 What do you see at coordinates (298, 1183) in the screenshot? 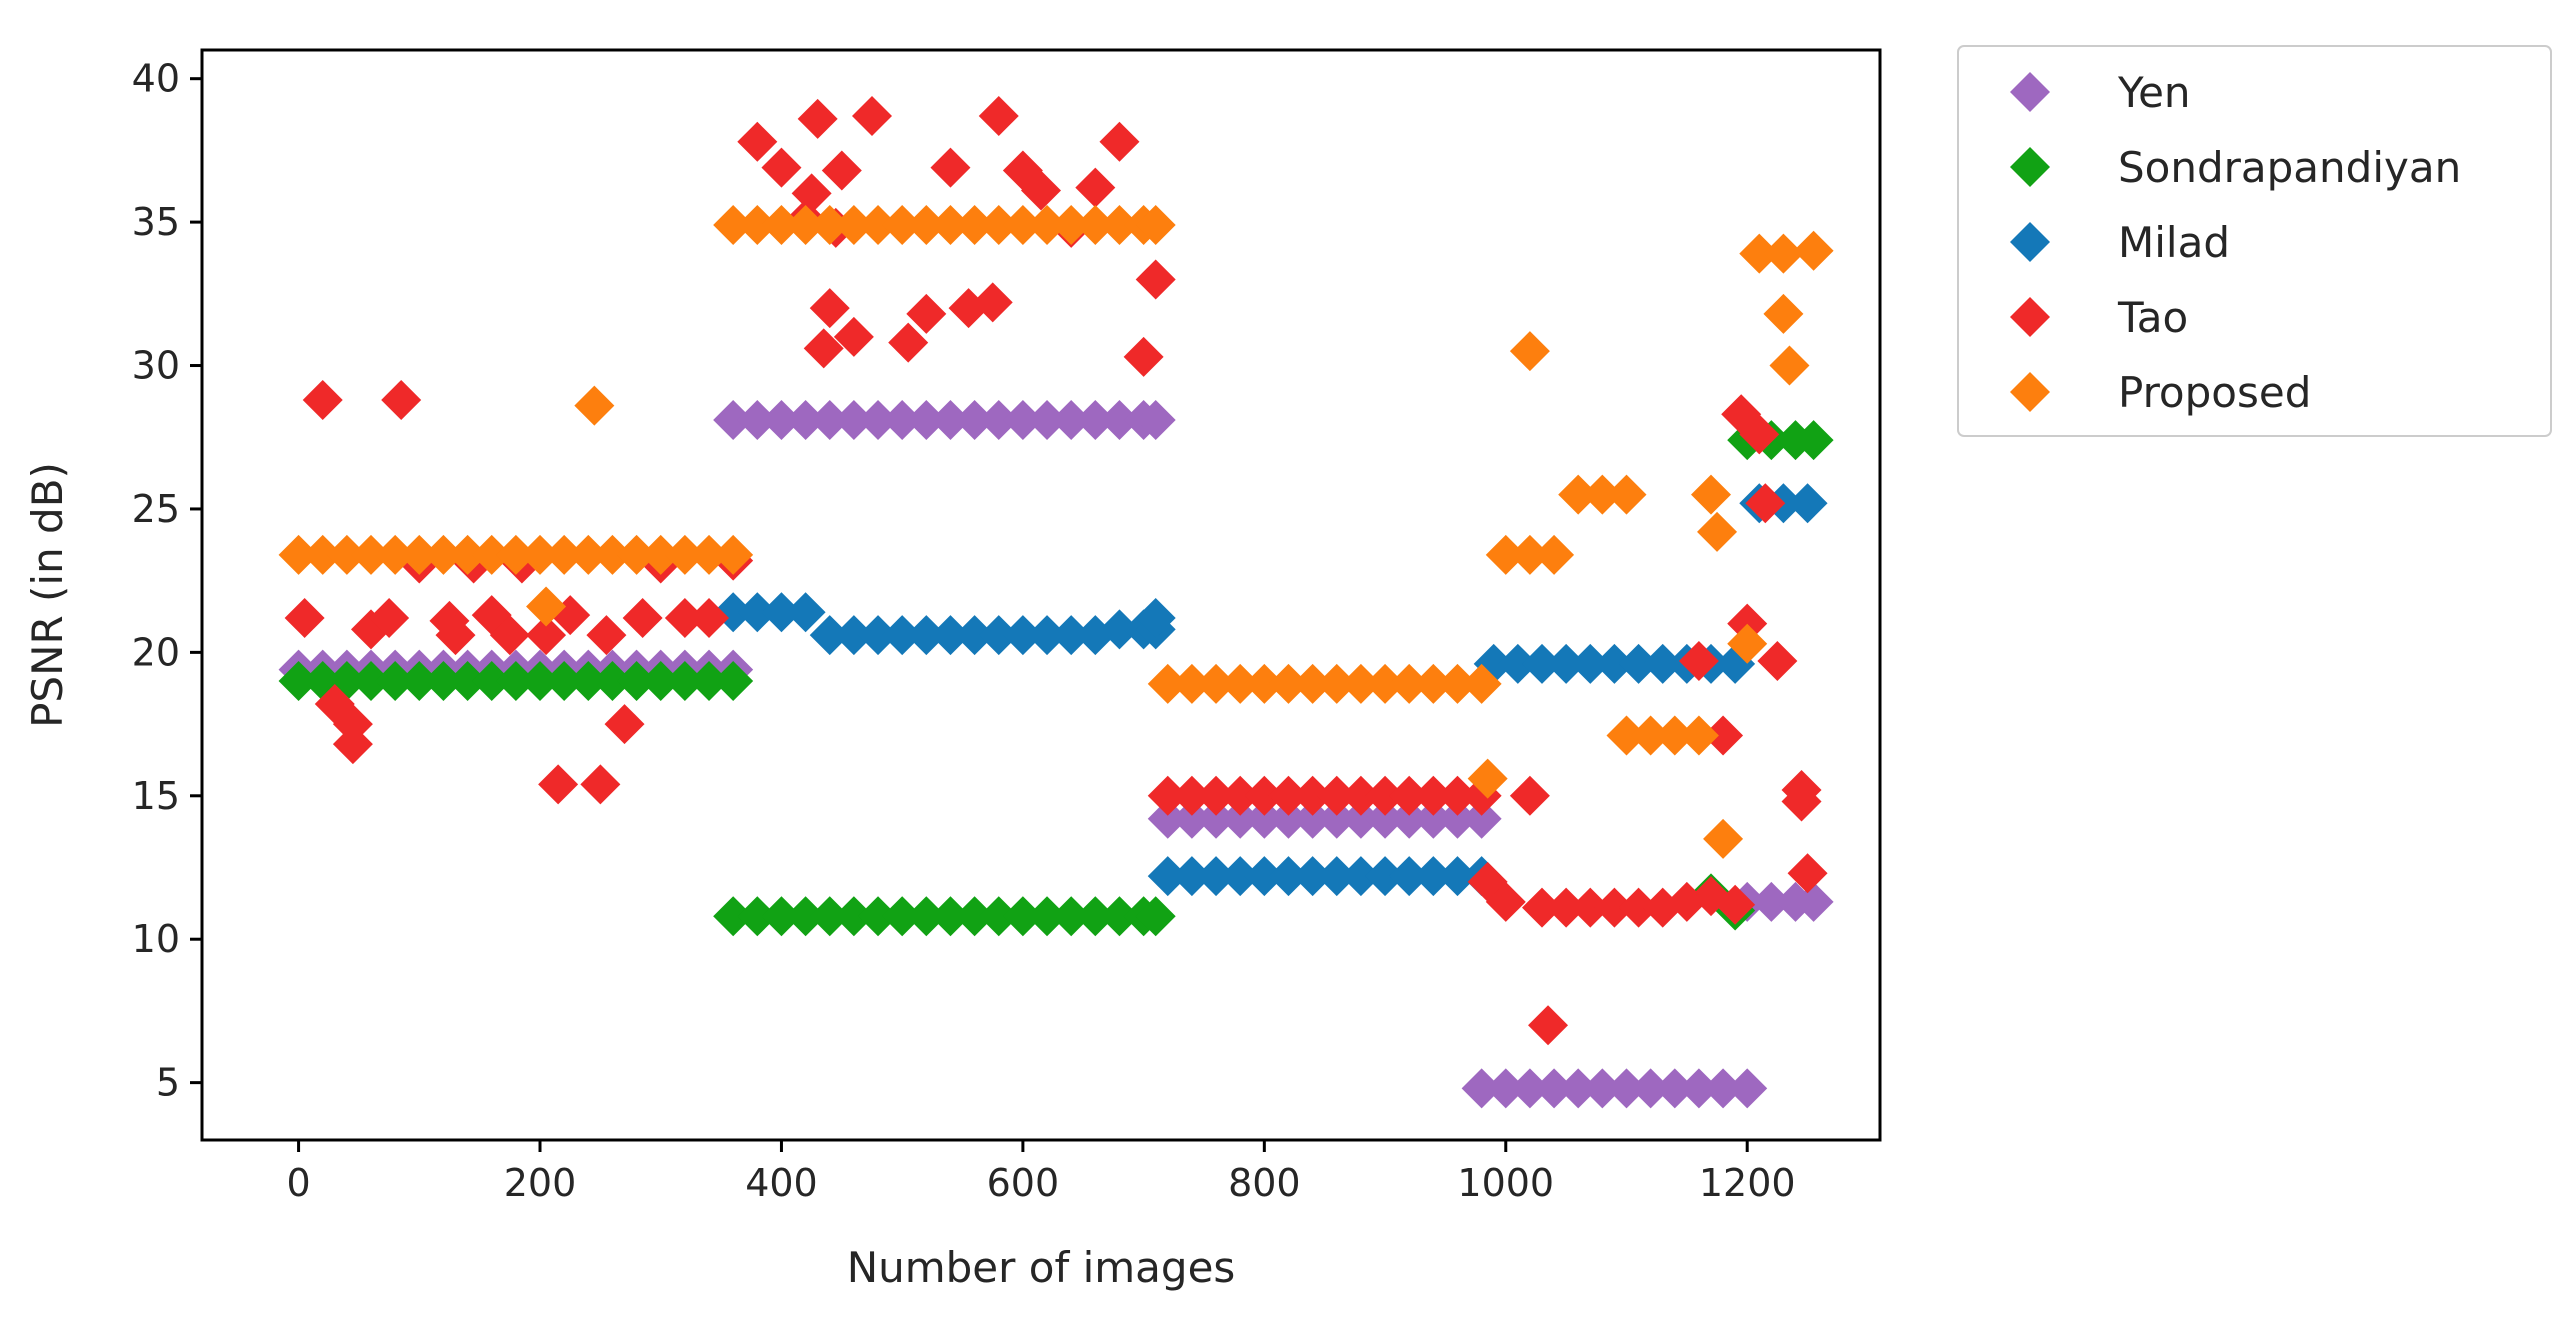
I see `x-tick-label: 0` at bounding box center [298, 1183].